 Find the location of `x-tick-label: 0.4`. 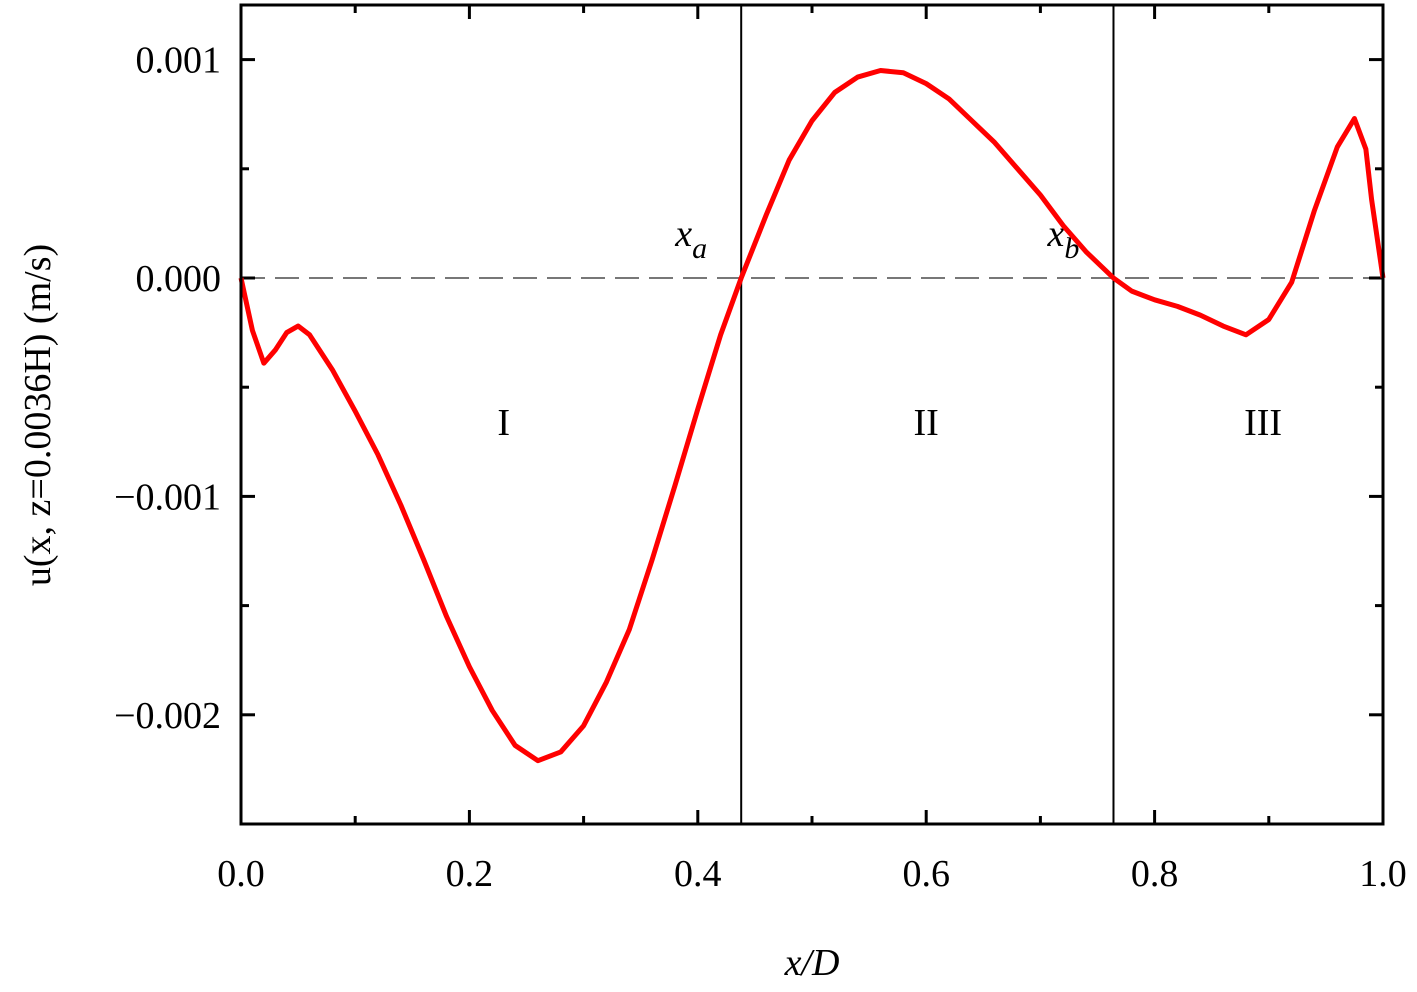

x-tick-label: 0.4 is located at coordinates (698, 874).